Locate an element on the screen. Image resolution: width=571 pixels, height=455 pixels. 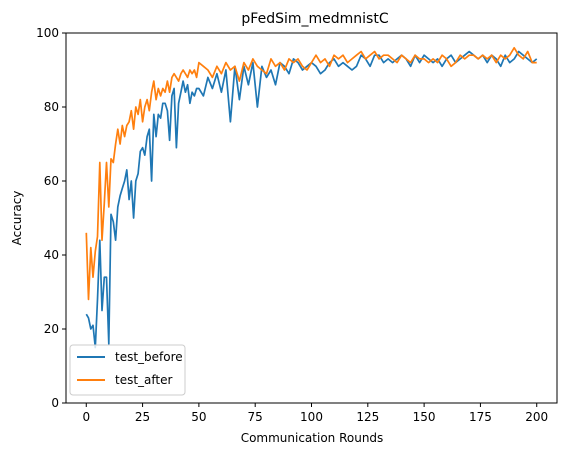
y-axis-label: Accuracy is located at coordinates (17, 218).